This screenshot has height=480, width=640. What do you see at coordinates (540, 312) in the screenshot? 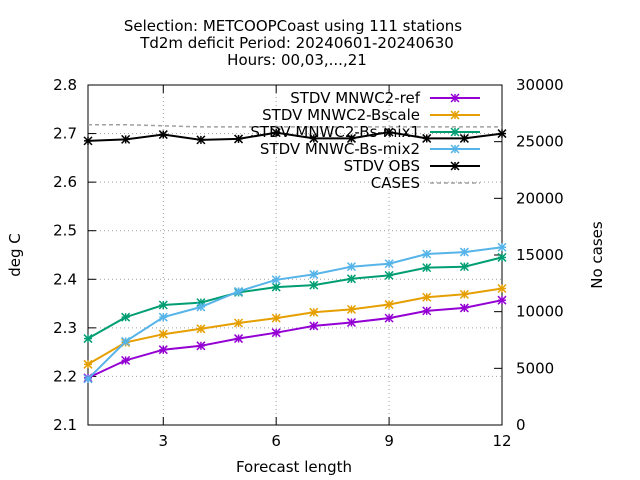
I see `y2-tick-label: 10000` at bounding box center [540, 312].